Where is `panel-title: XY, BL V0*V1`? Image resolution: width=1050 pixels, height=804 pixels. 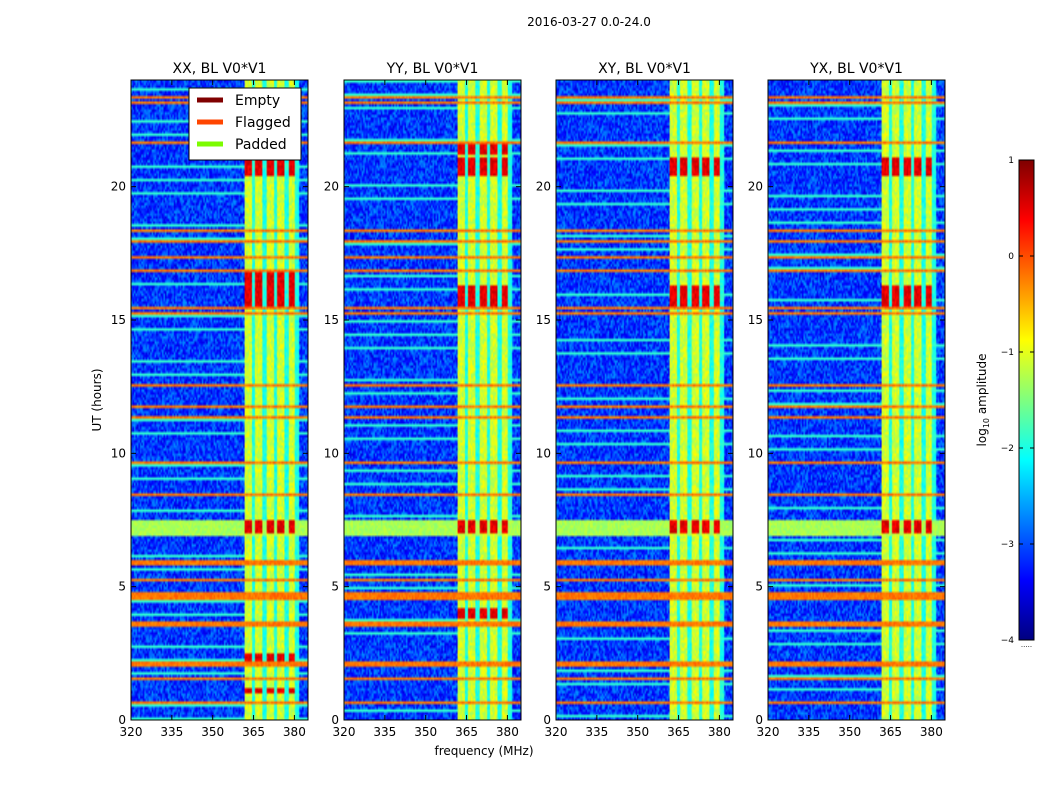 panel-title: XY, BL V0*V1 is located at coordinates (644, 69).